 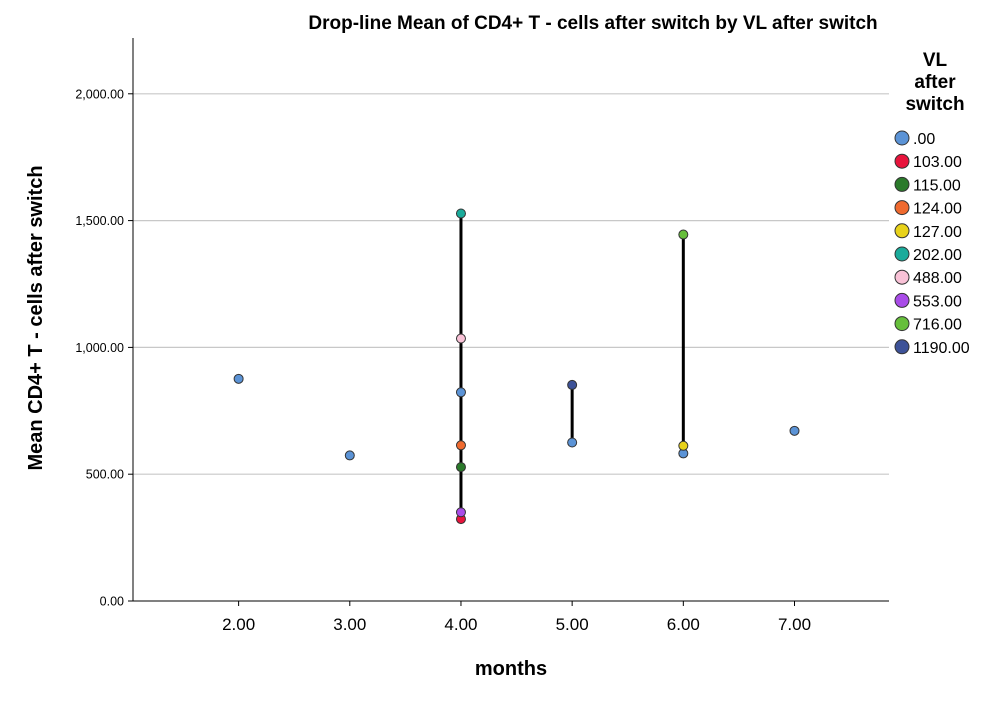 I want to click on legend-label: 1190.00, so click(x=941, y=348).